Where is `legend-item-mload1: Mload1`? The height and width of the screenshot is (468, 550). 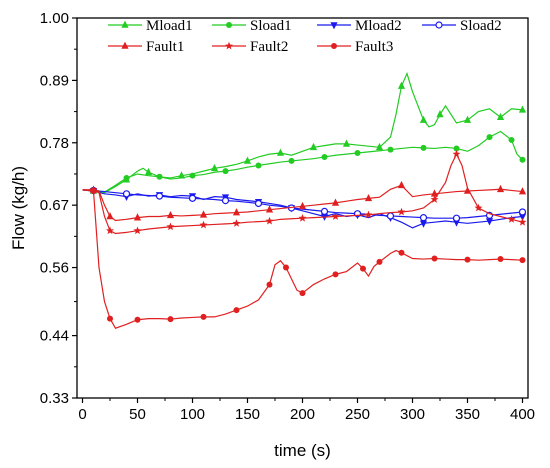 legend-item-mload1: Mload1 is located at coordinates (150, 26).